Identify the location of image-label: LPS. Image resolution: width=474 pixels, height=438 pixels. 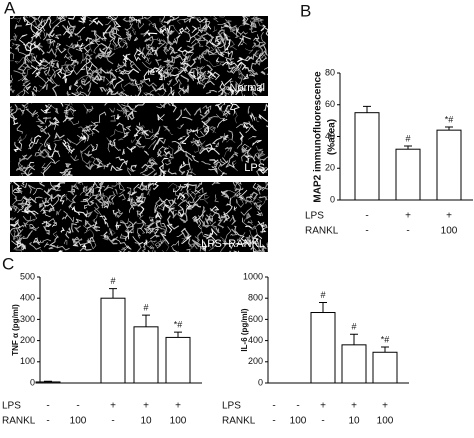
(254, 168).